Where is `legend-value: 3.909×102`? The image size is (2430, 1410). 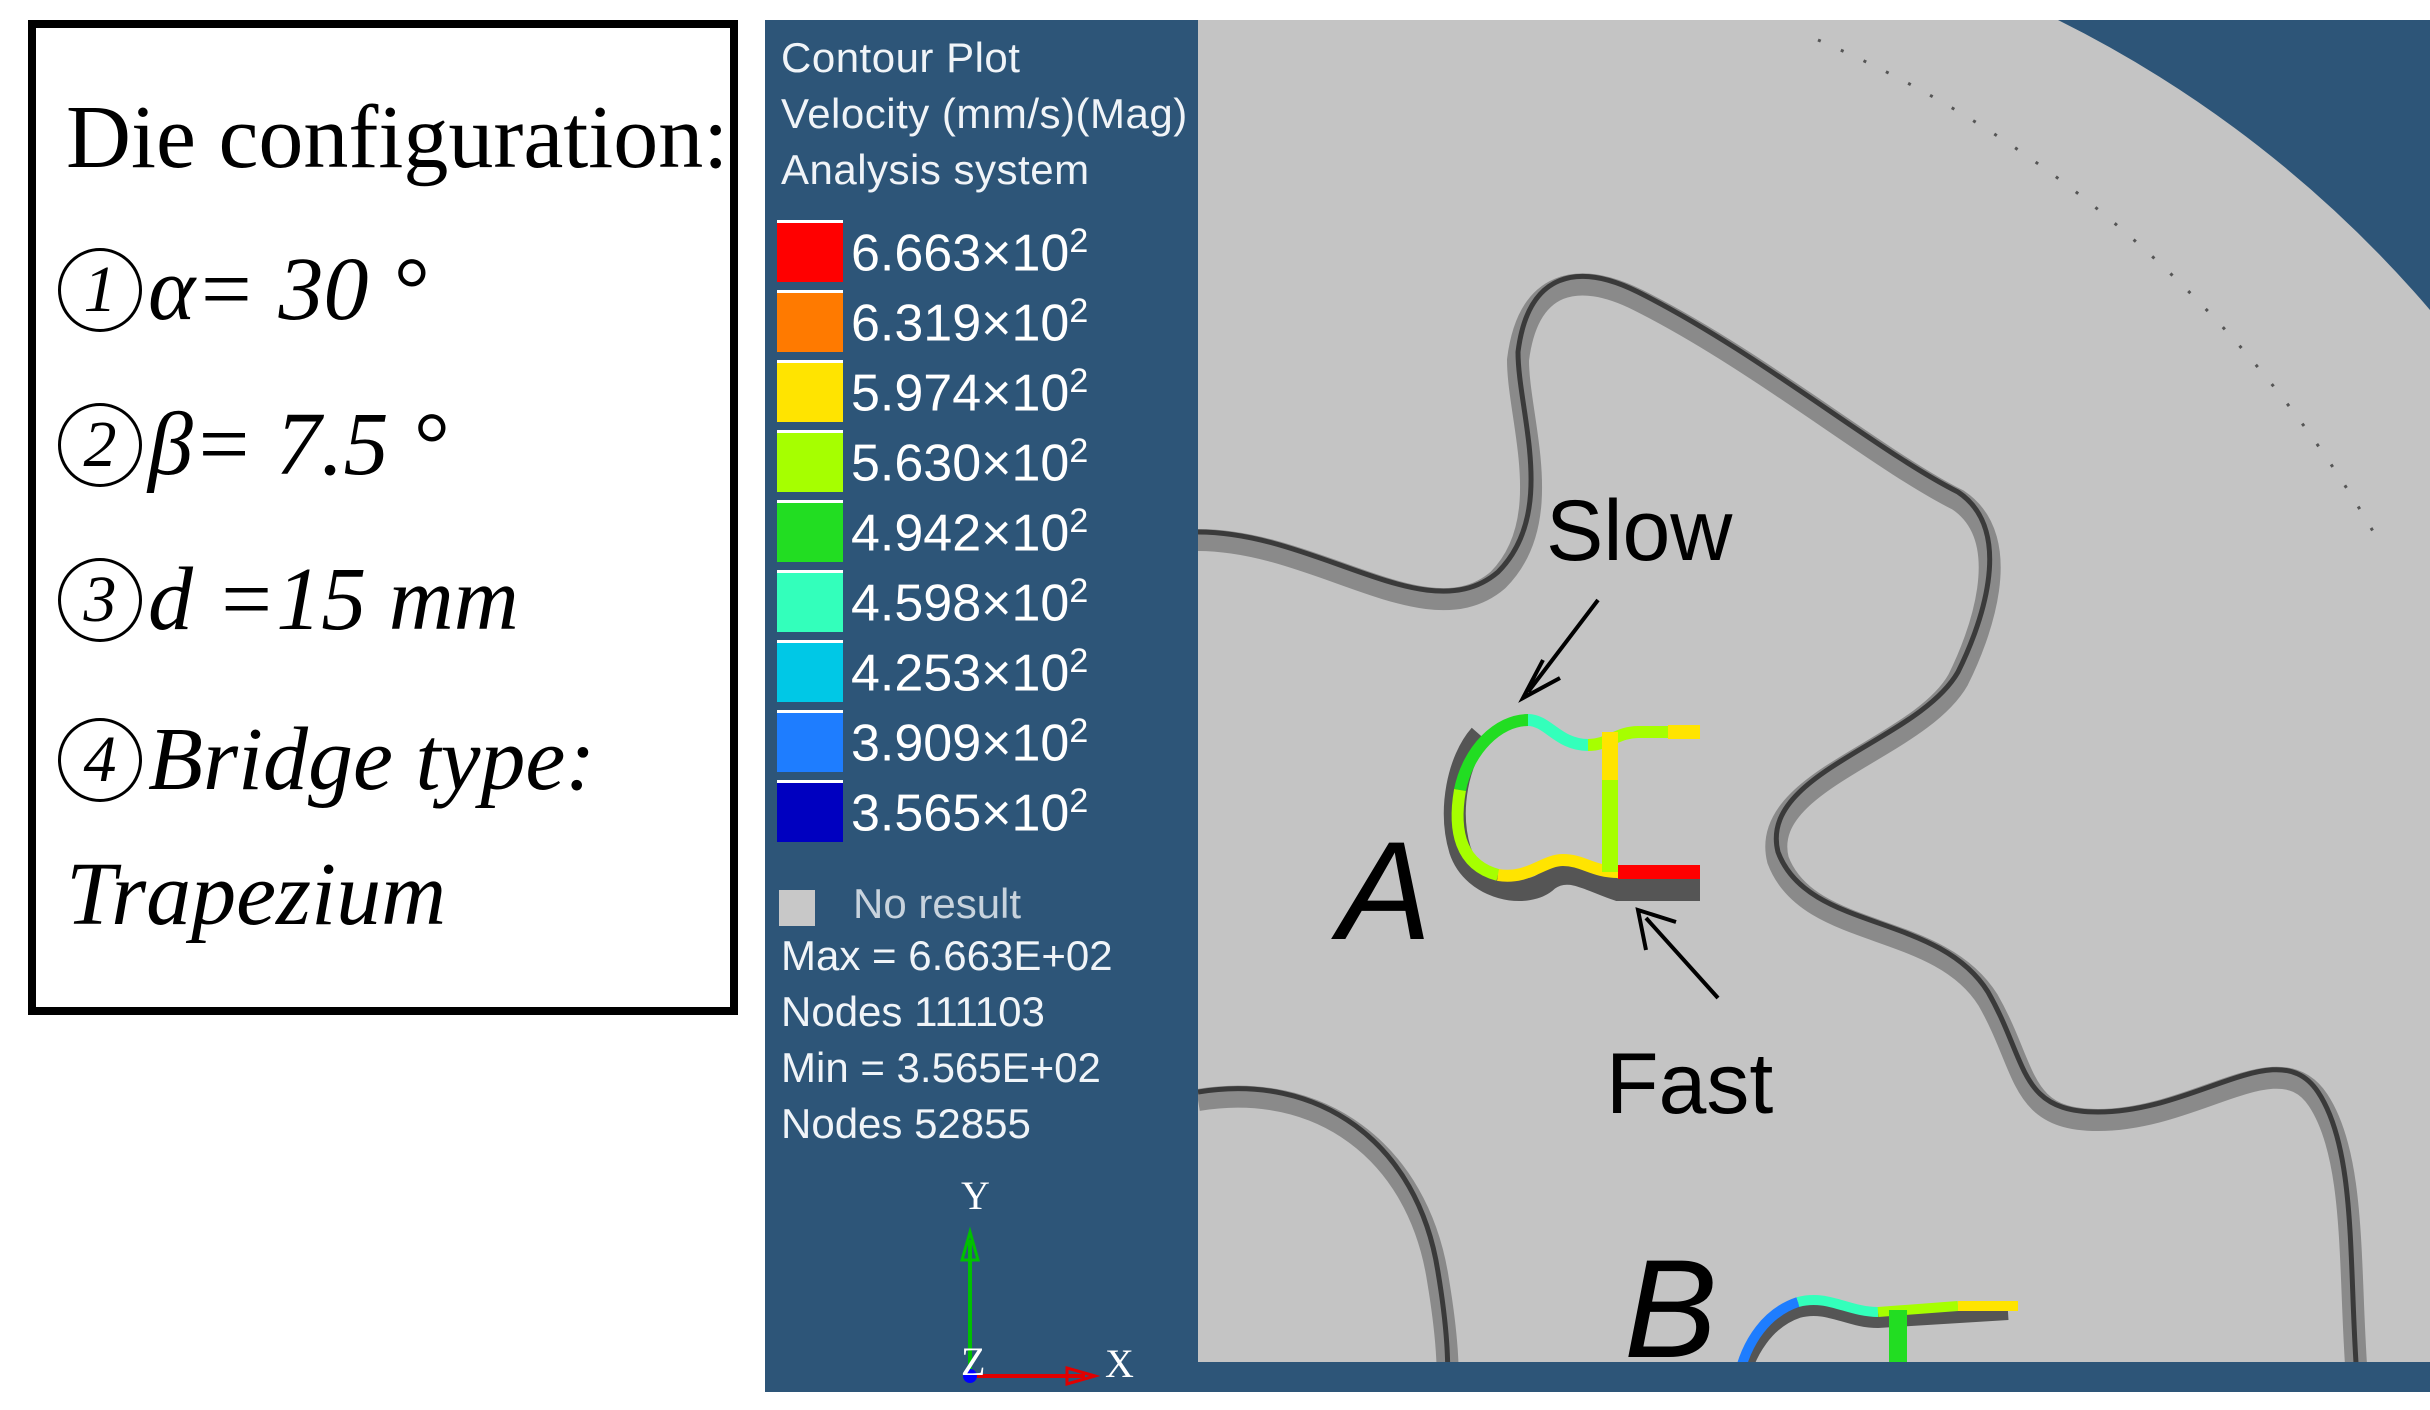 legend-value: 3.909×102 is located at coordinates (970, 742).